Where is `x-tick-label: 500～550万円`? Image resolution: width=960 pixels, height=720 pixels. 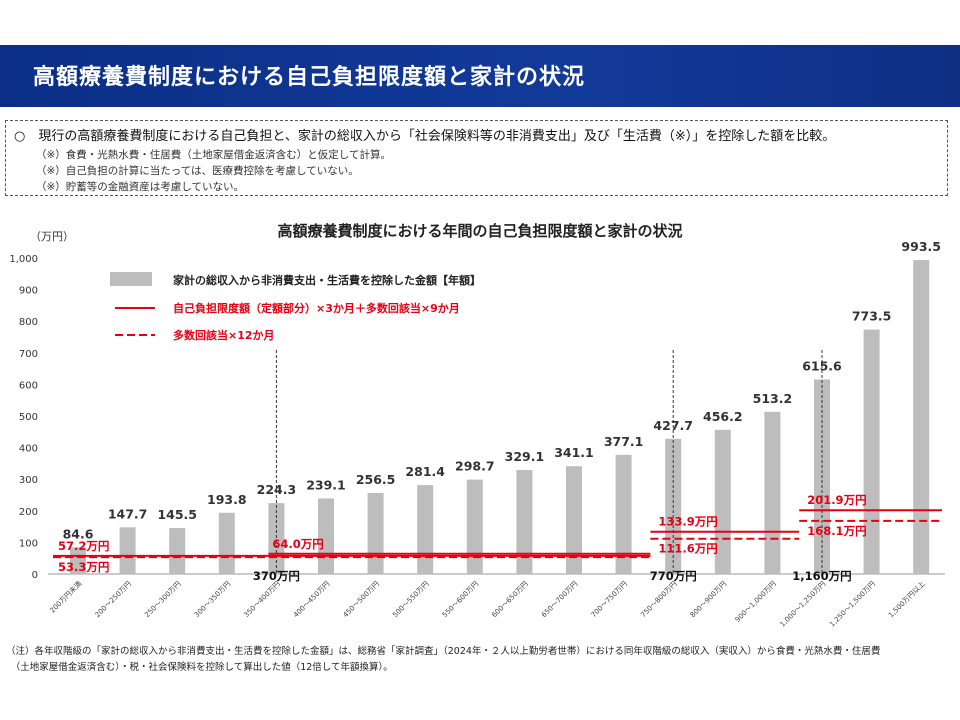 x-tick-label: 500～550万円 is located at coordinates (410, 599).